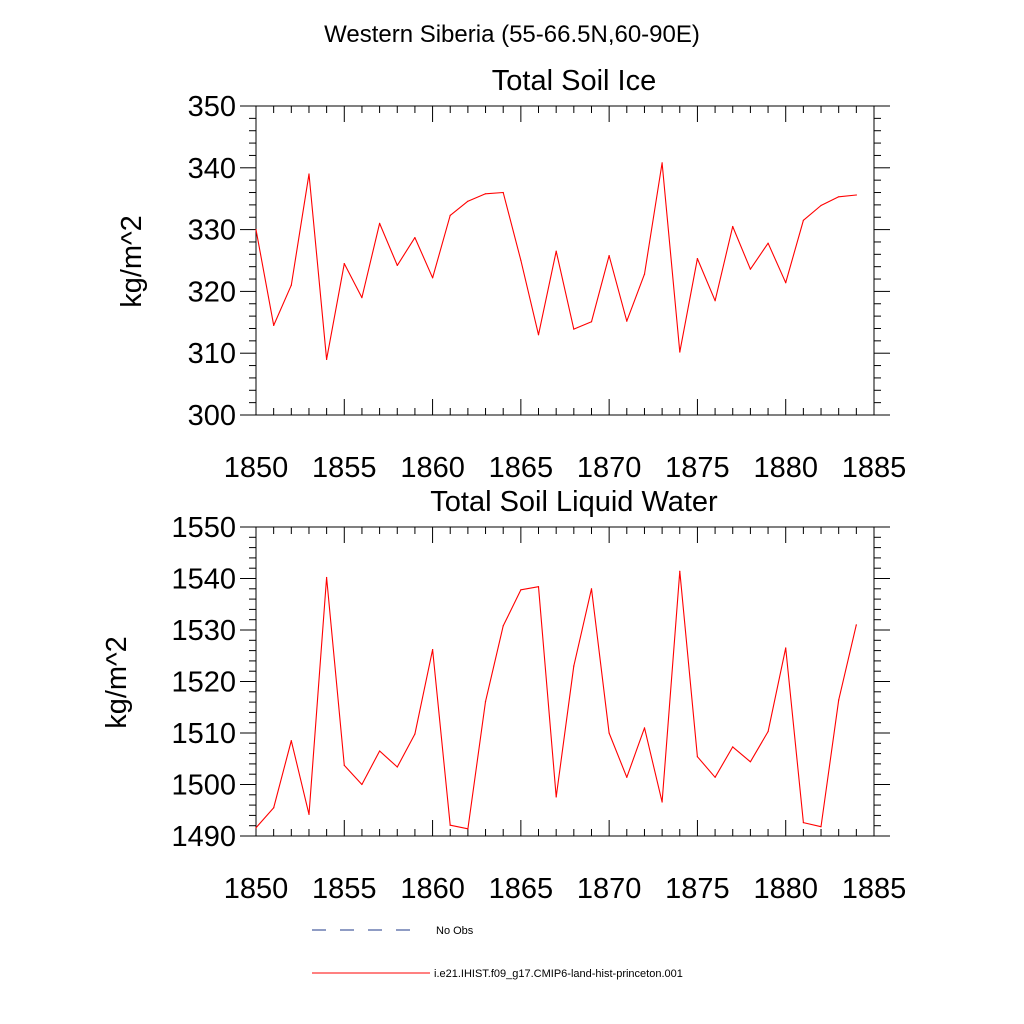  What do you see at coordinates (212, 169) in the screenshot?
I see `y-tick-label: 340` at bounding box center [212, 169].